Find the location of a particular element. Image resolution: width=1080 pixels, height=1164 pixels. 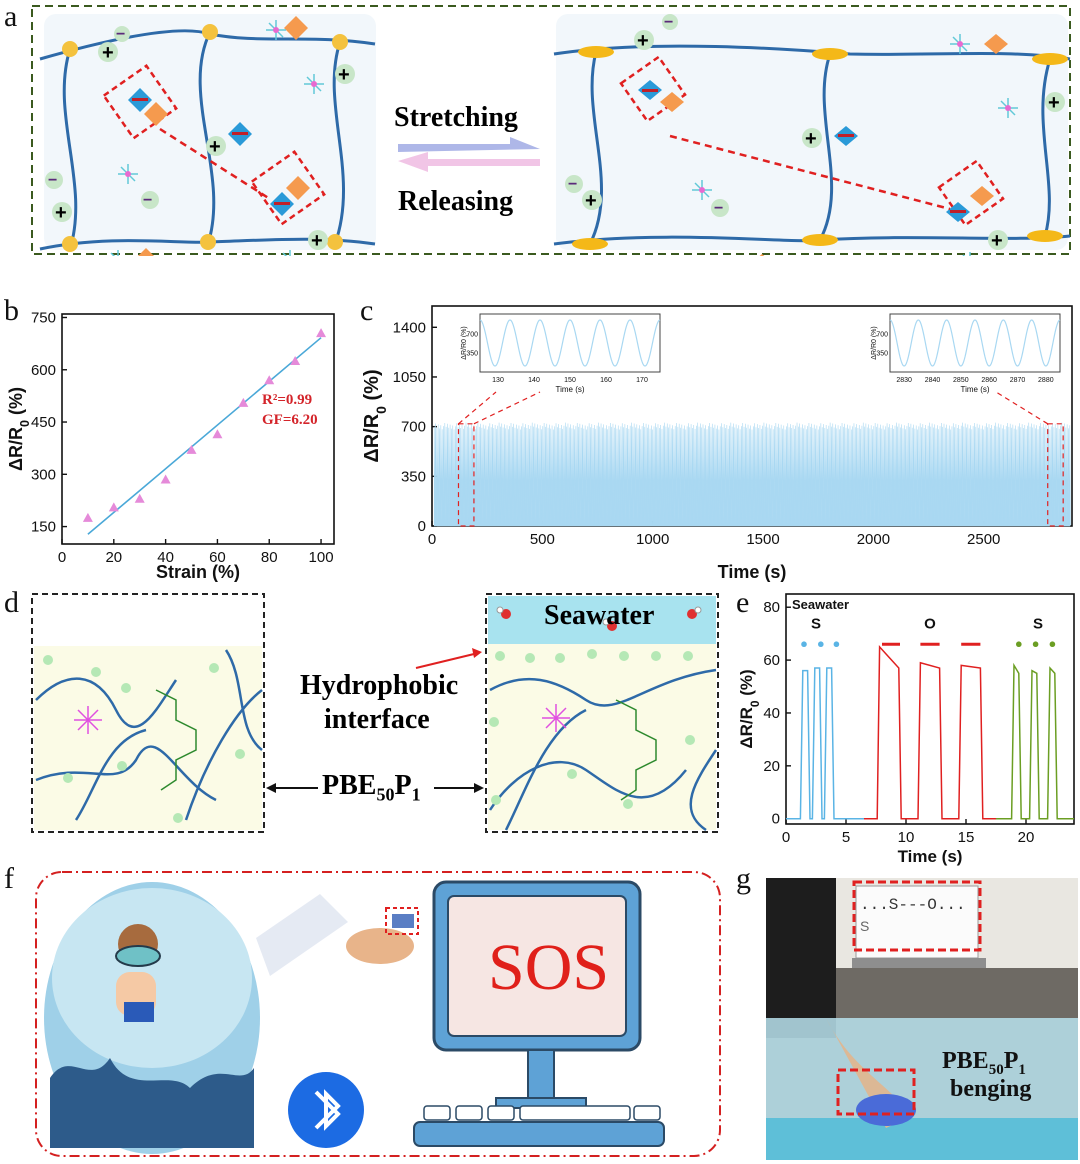

chart-e-ytick-label: 20 is located at coordinates (771, 766).